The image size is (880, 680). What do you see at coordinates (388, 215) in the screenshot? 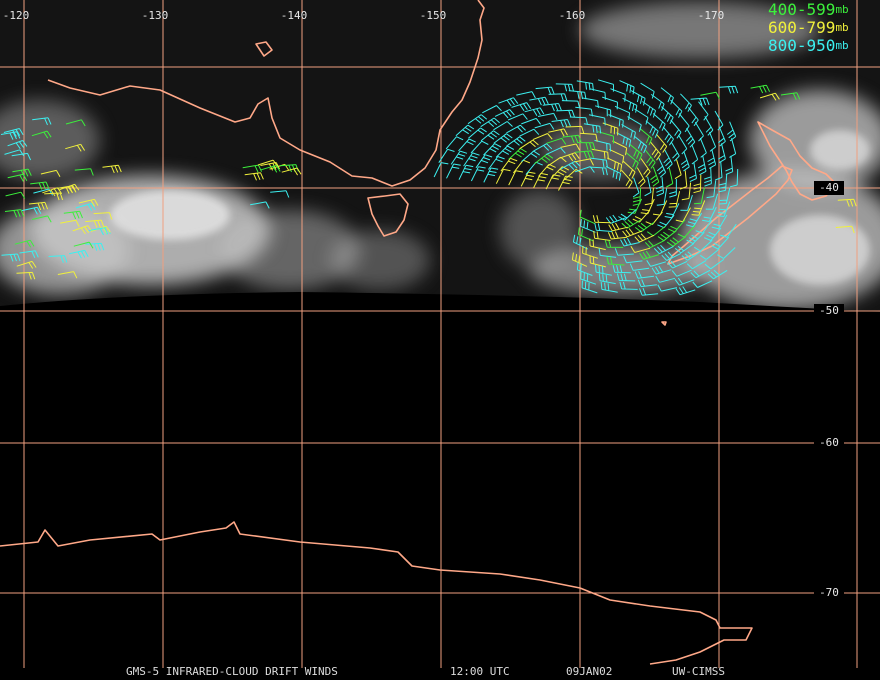
I see `tasmania-coast` at bounding box center [388, 215].